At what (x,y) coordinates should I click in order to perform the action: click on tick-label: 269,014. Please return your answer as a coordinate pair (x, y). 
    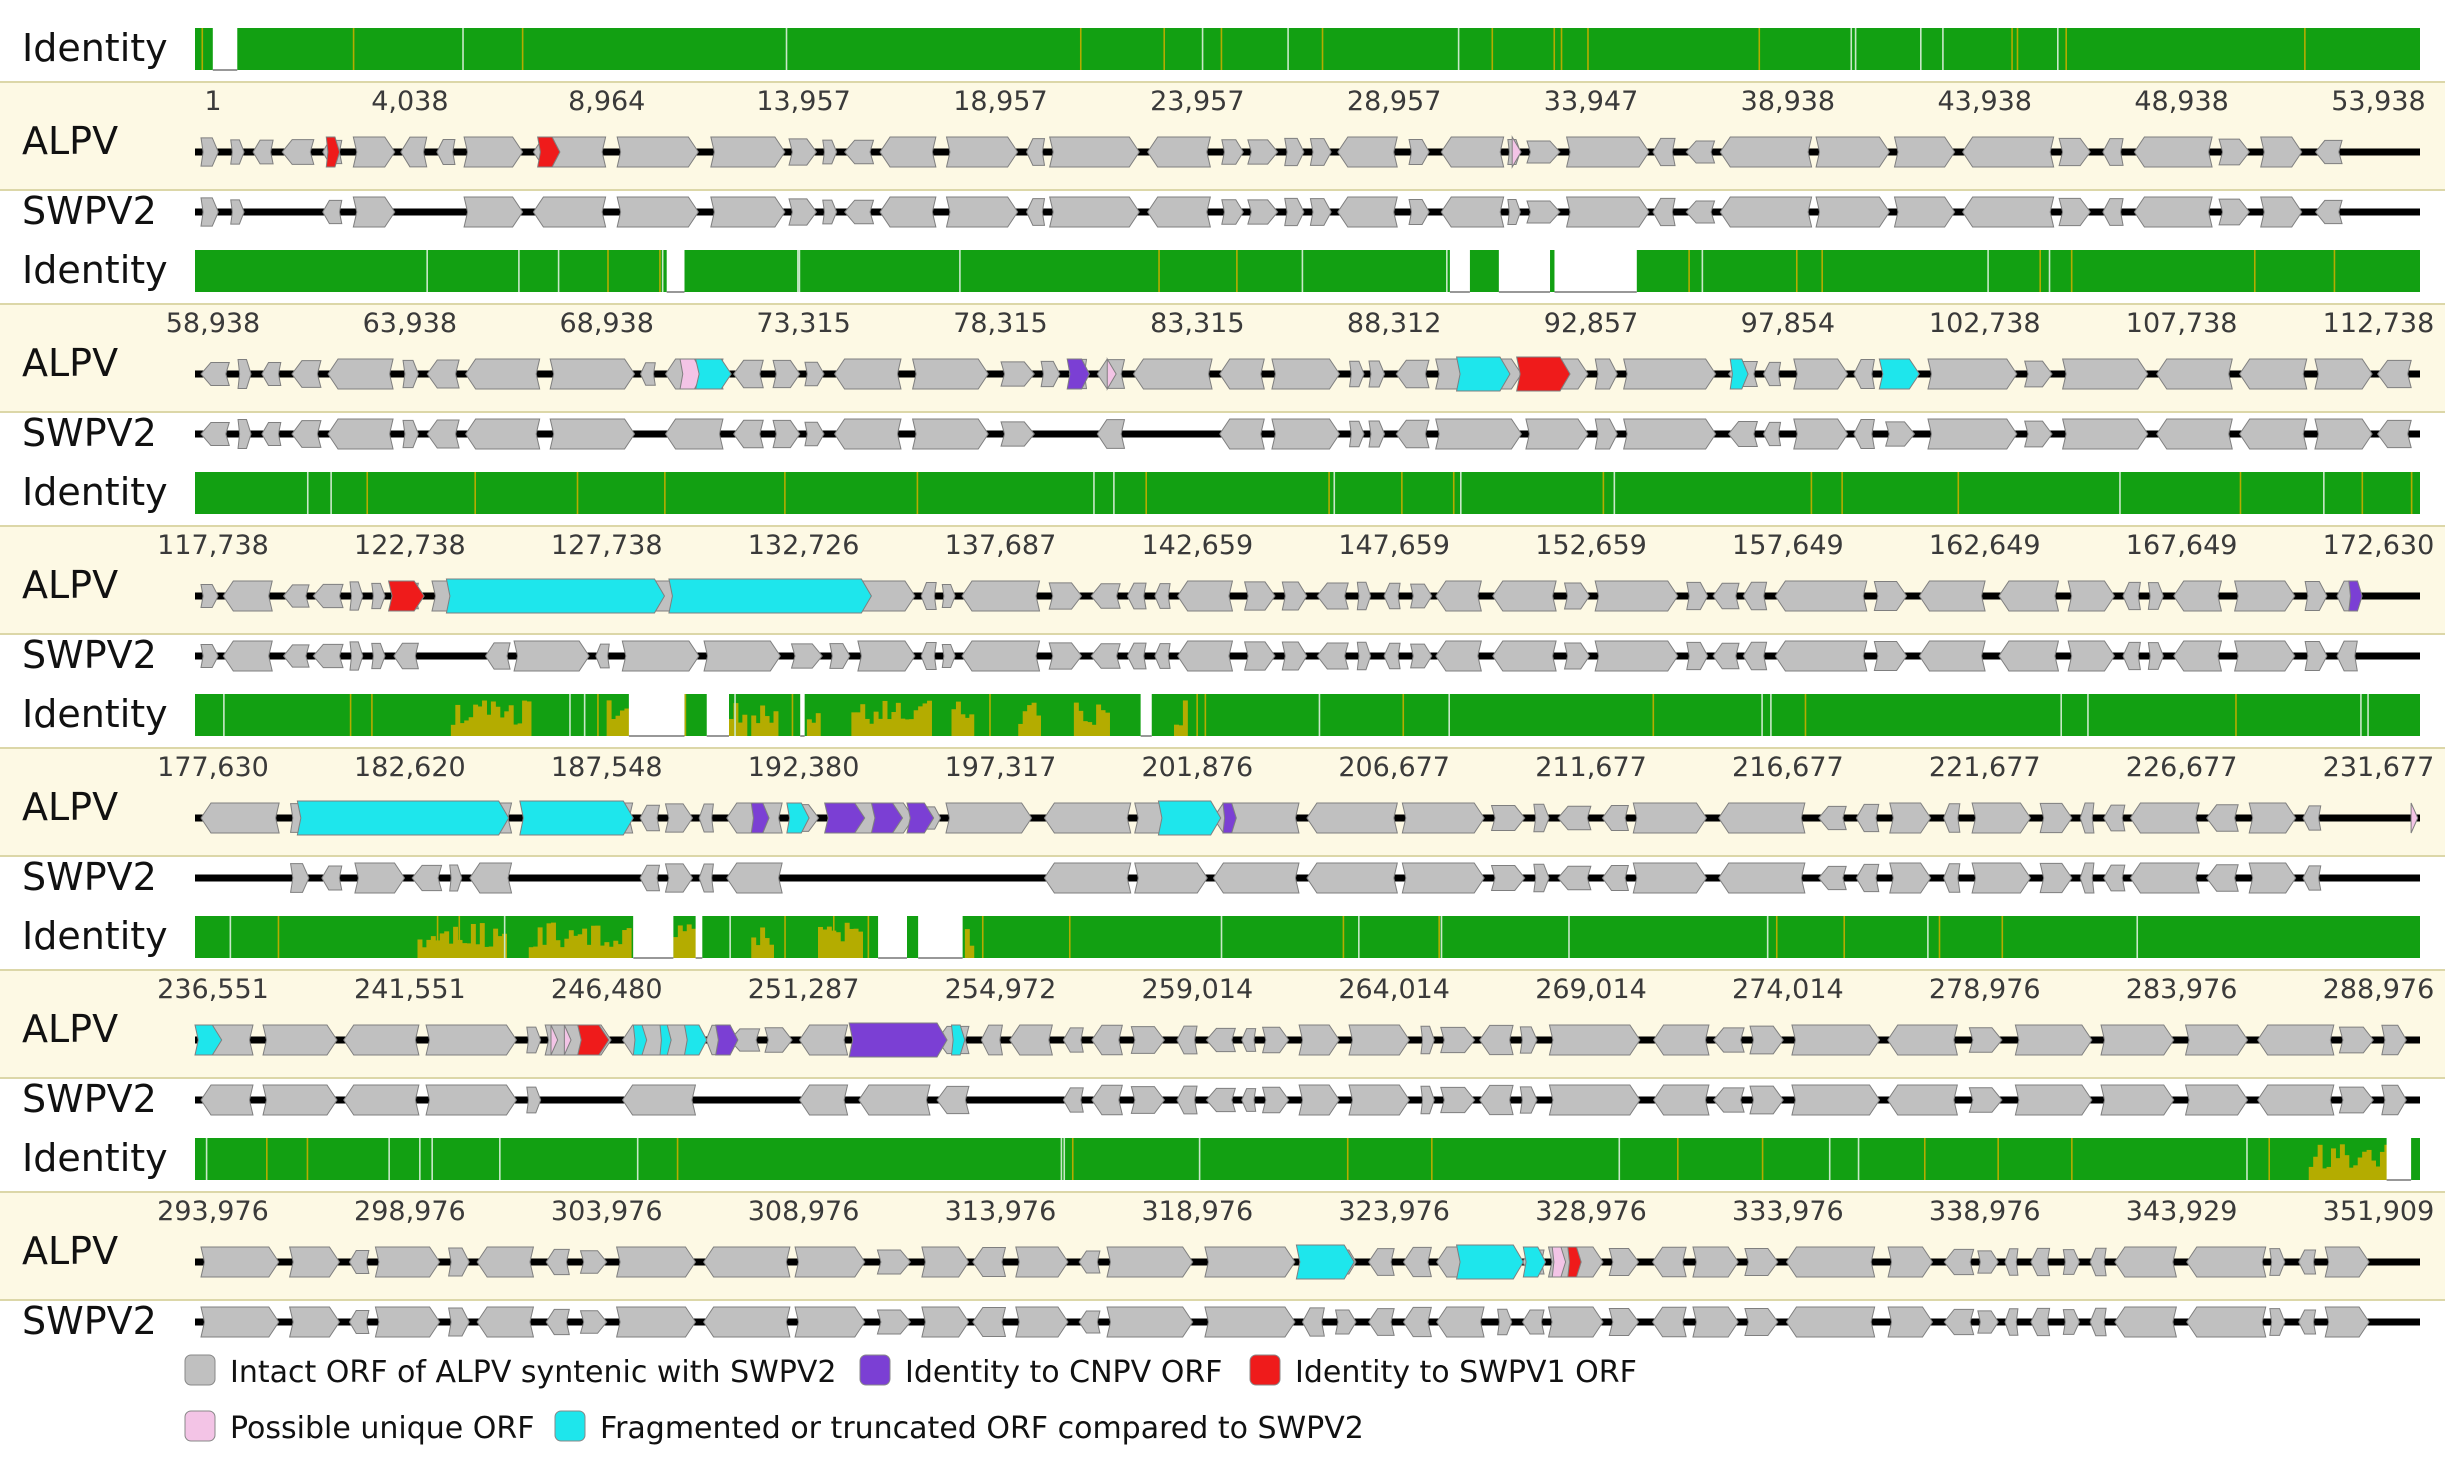
    Looking at the image, I should click on (1591, 989).